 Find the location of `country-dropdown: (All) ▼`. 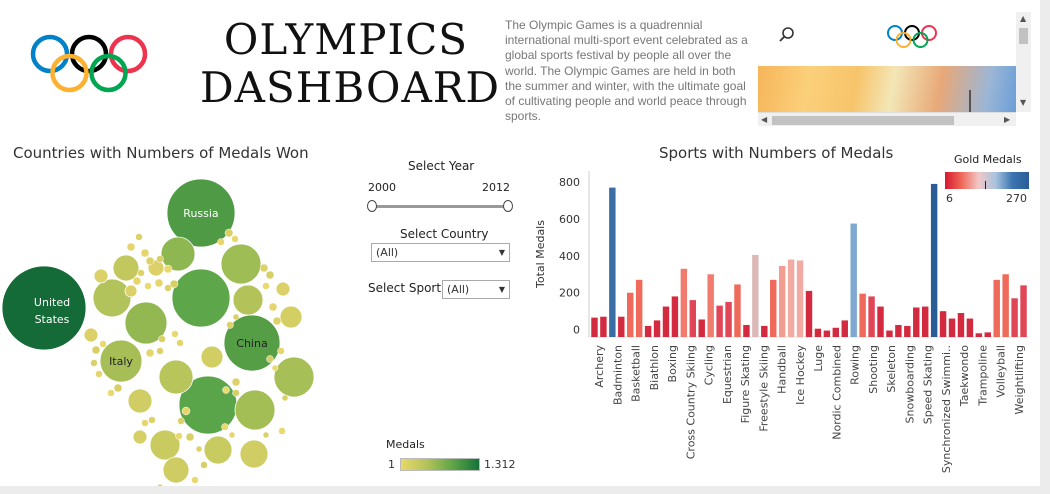

country-dropdown: (All) ▼ is located at coordinates (440, 252).